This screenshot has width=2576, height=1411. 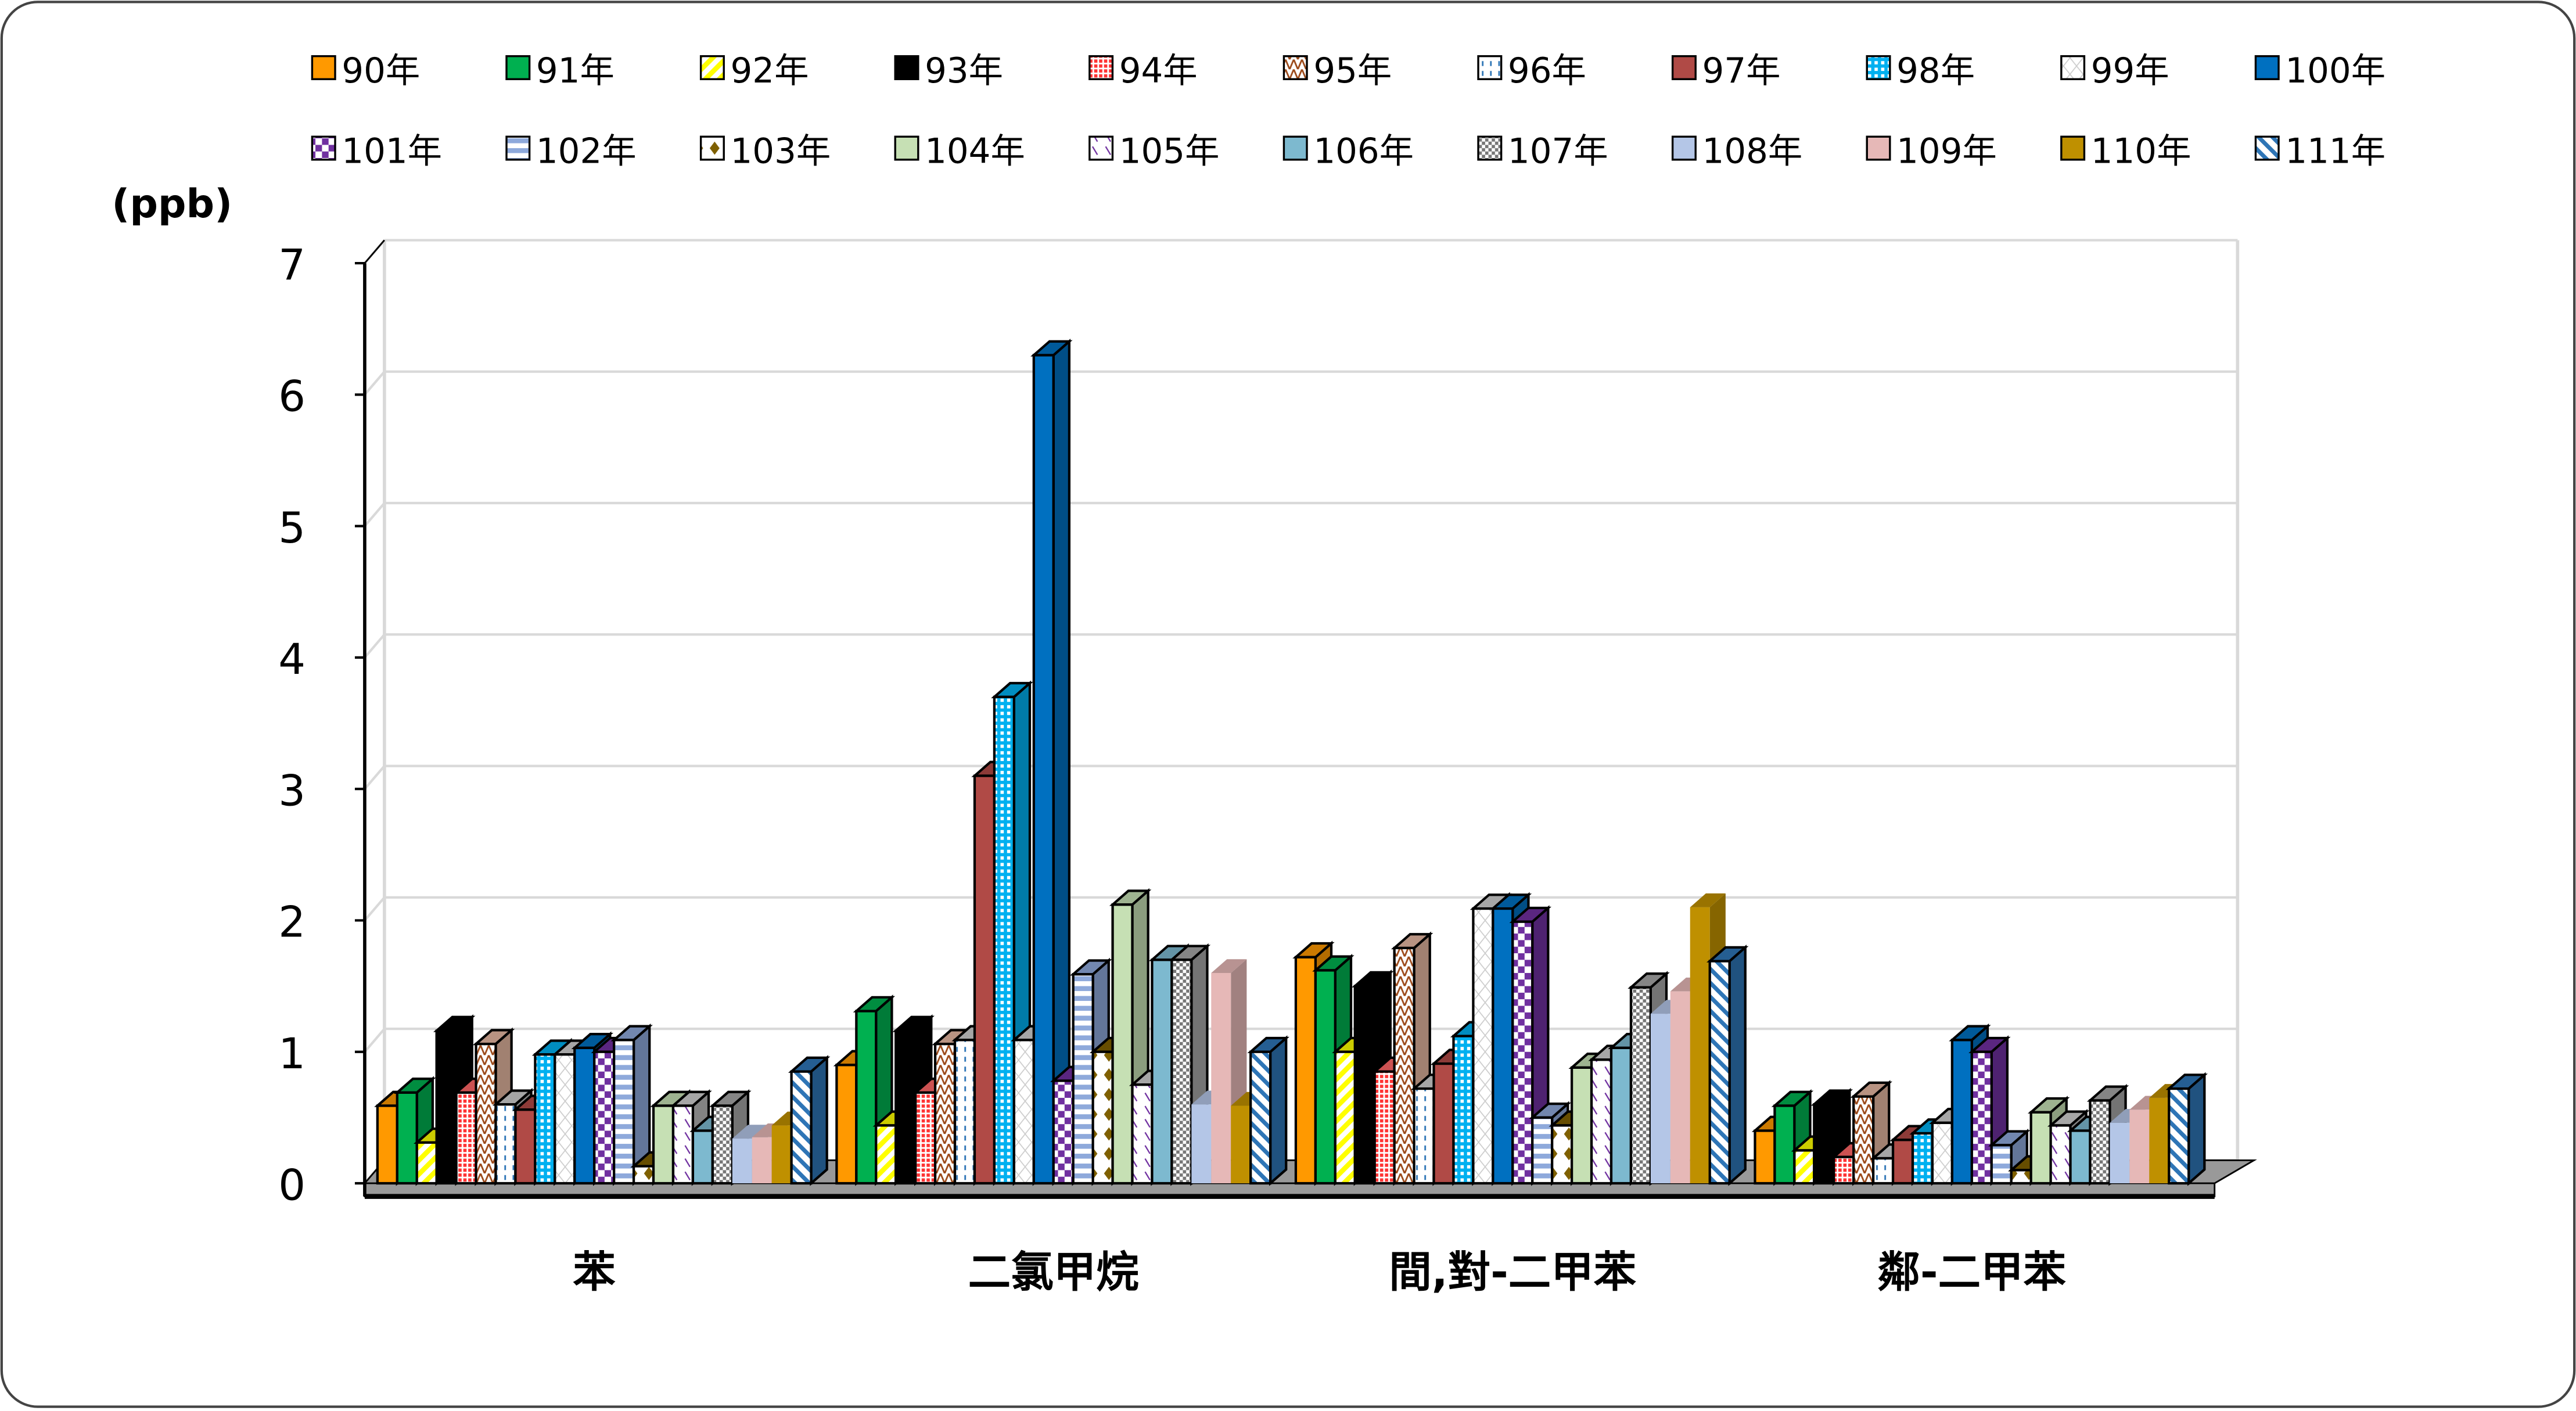 I want to click on legend-label: 100年, so click(x=2335, y=71).